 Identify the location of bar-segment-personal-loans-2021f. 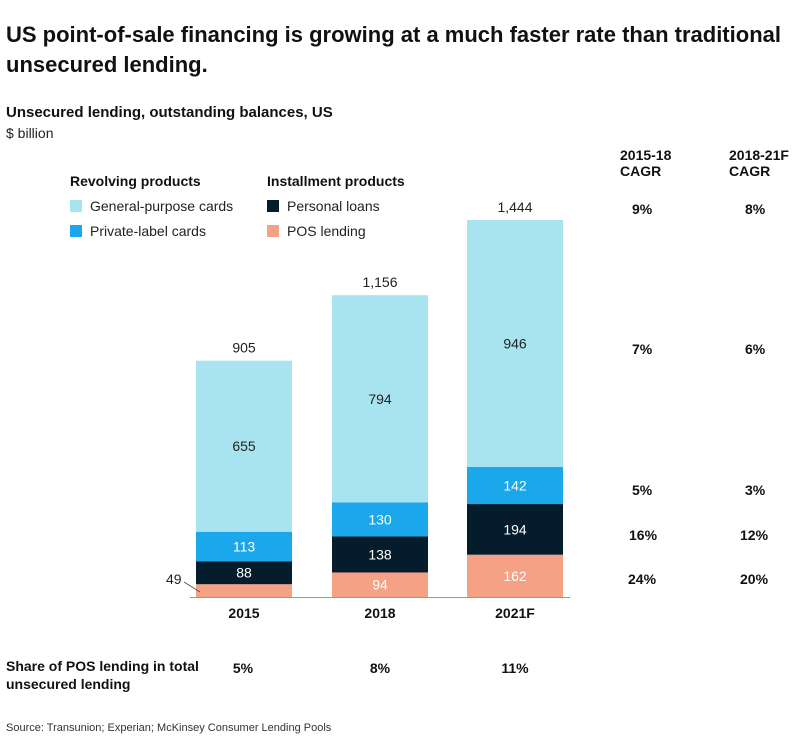
(515, 529).